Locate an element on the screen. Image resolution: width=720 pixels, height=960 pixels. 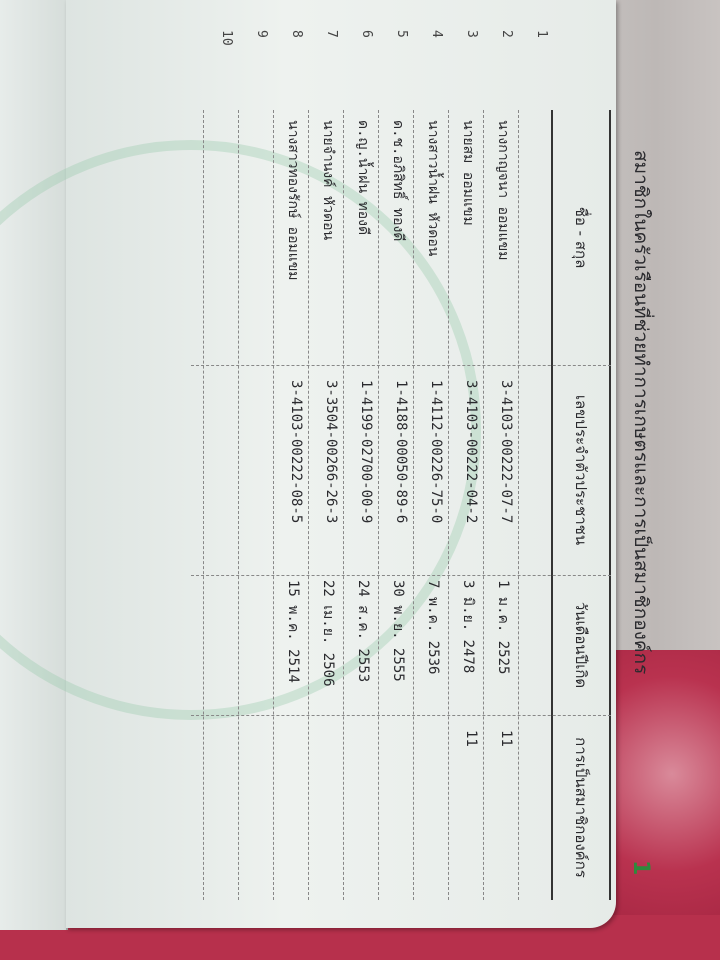
cell-dob: 24 ส.ค. 2553 is located at coordinates (363, 631).